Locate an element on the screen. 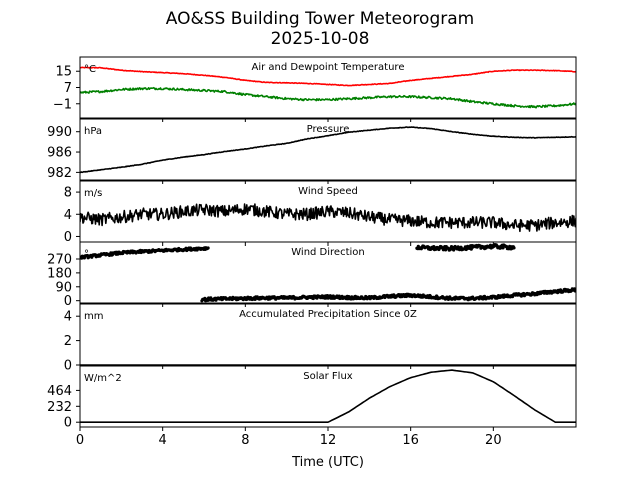  x-tick-label: 4 is located at coordinates (163, 440).